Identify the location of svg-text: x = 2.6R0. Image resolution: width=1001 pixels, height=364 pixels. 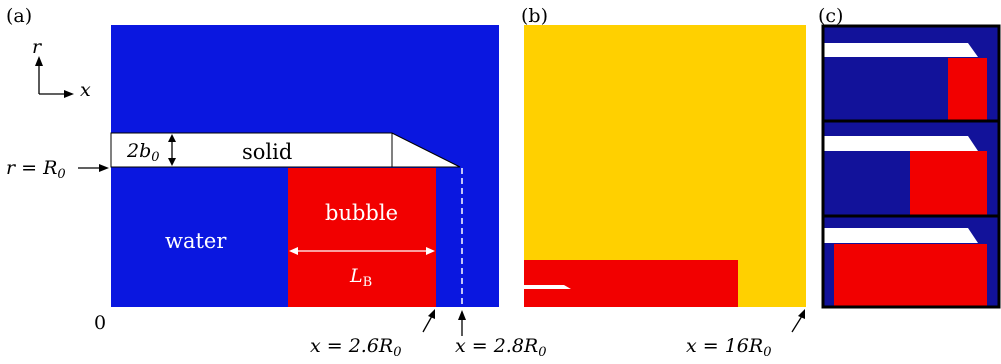
(356, 347).